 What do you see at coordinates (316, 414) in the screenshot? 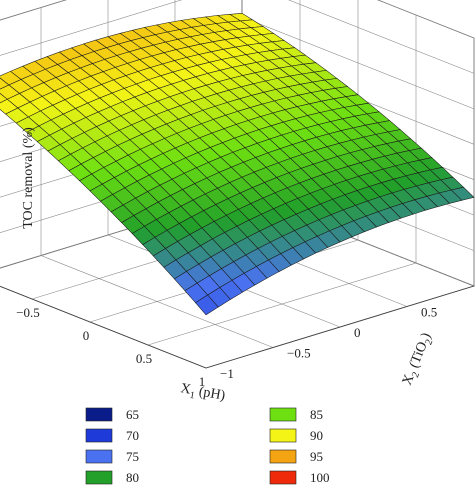
I see `legend-label: 85` at bounding box center [316, 414].